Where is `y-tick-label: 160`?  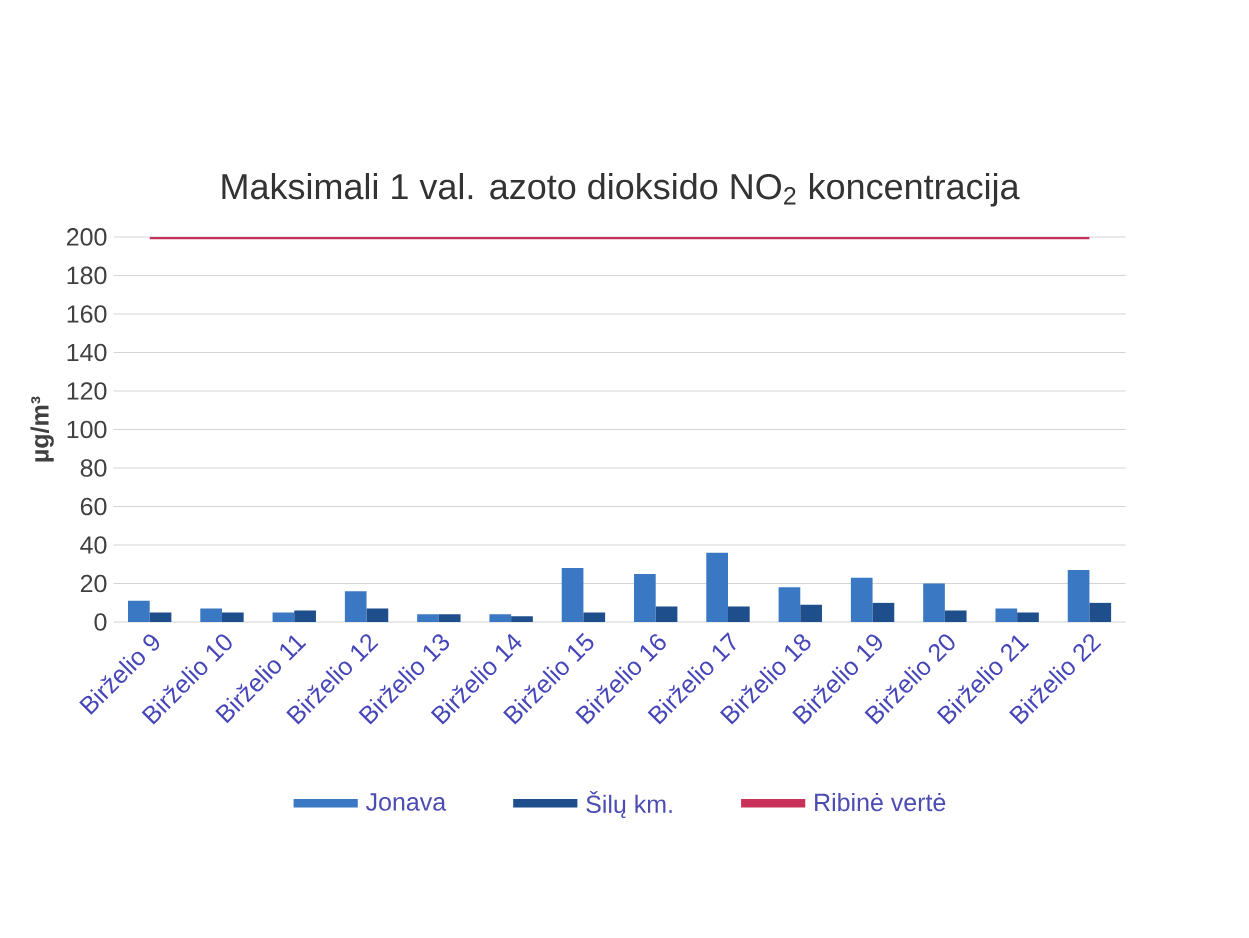
y-tick-label: 160 is located at coordinates (87, 314).